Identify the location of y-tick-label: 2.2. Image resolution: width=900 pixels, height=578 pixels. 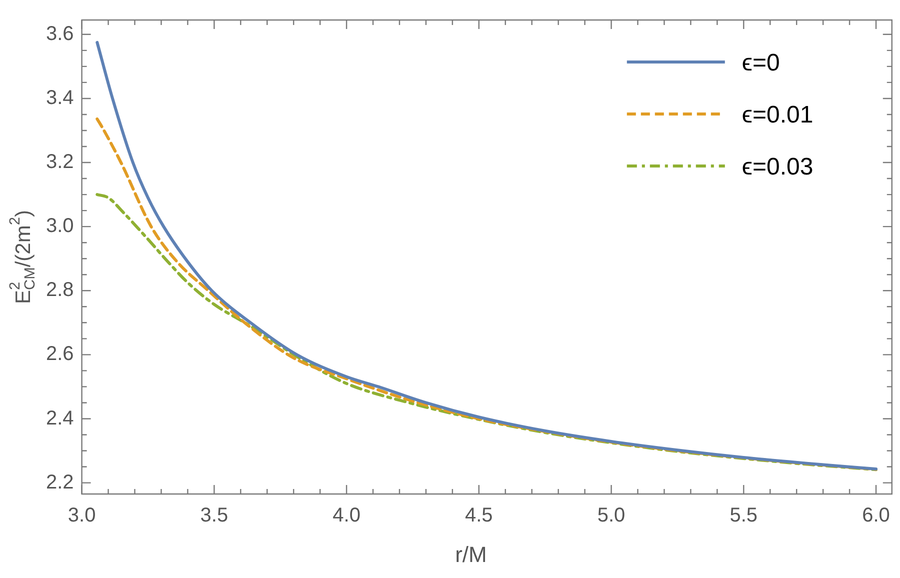
(60, 482).